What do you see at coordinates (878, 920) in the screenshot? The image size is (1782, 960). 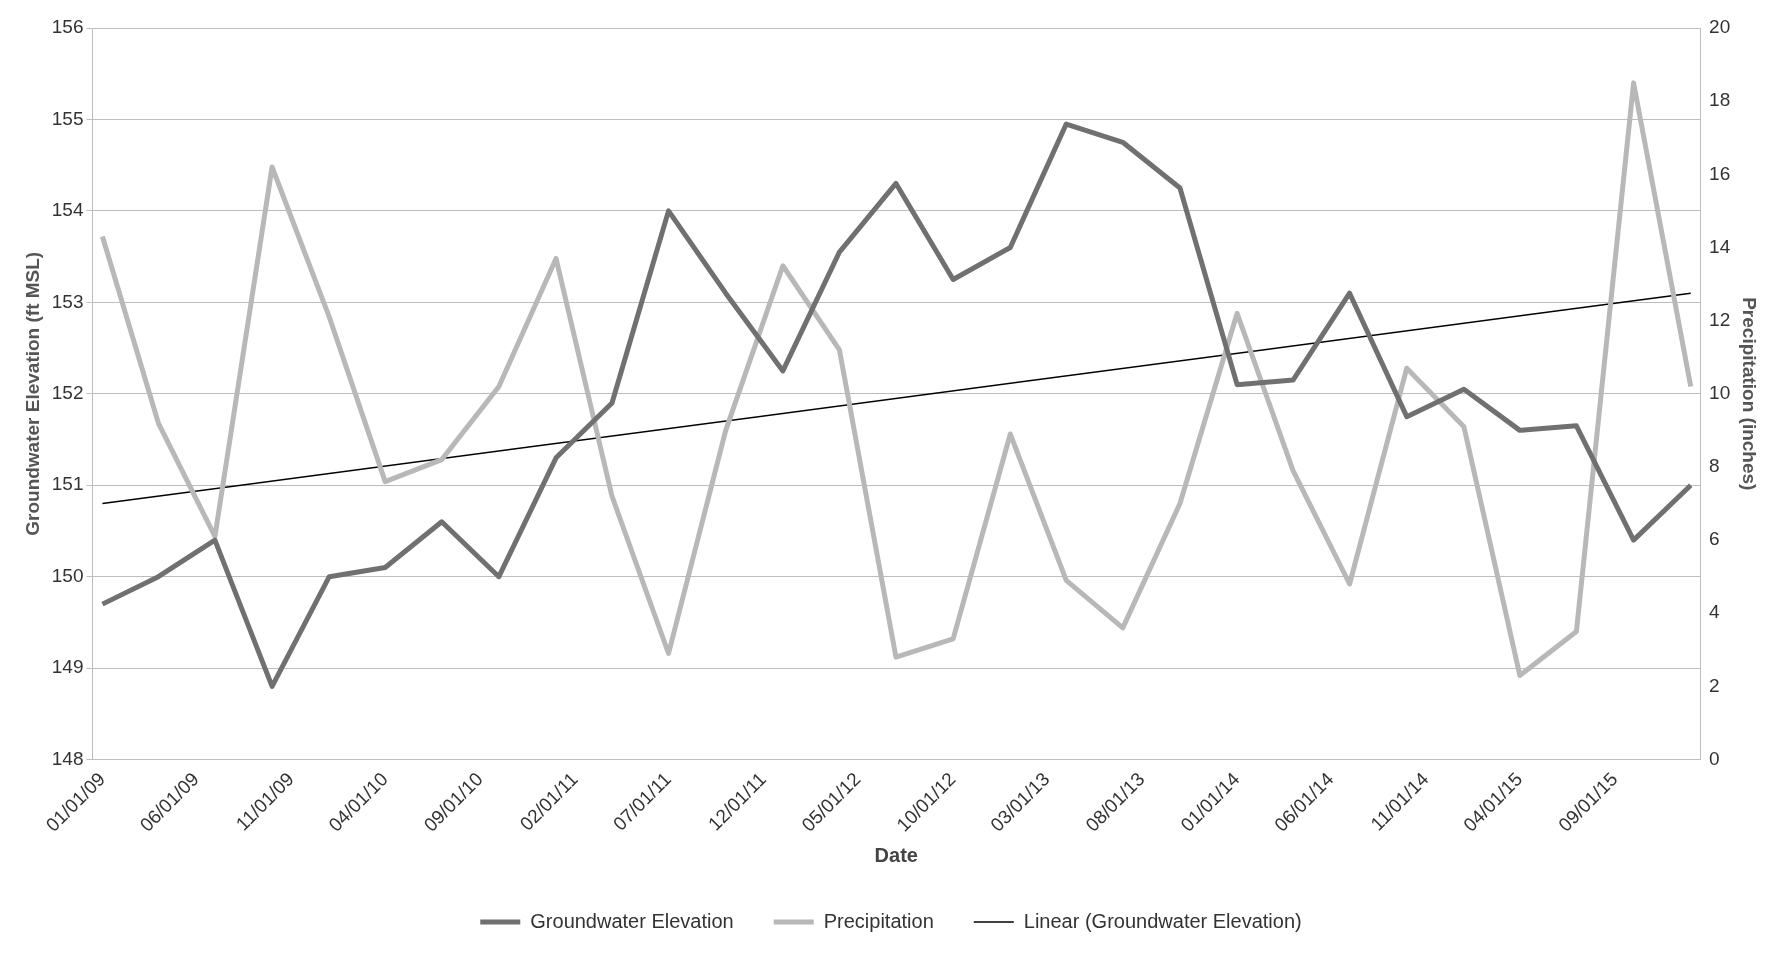 I see `legend-label: Precipitation` at bounding box center [878, 920].